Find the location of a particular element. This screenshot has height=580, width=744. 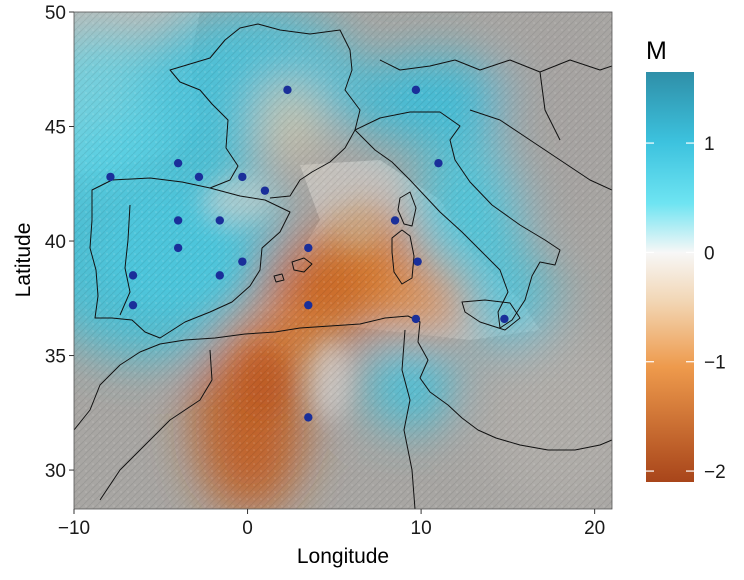

x-tick-label: 20 is located at coordinates (594, 528).